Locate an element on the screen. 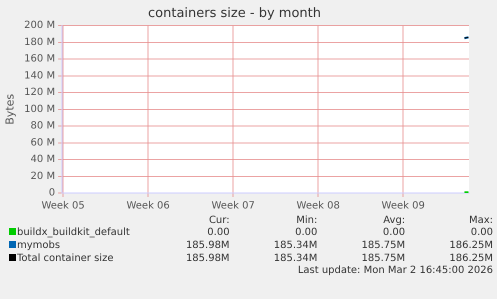 The width and height of the screenshot is (497, 299). y-tick-label: 40 M is located at coordinates (43, 160).